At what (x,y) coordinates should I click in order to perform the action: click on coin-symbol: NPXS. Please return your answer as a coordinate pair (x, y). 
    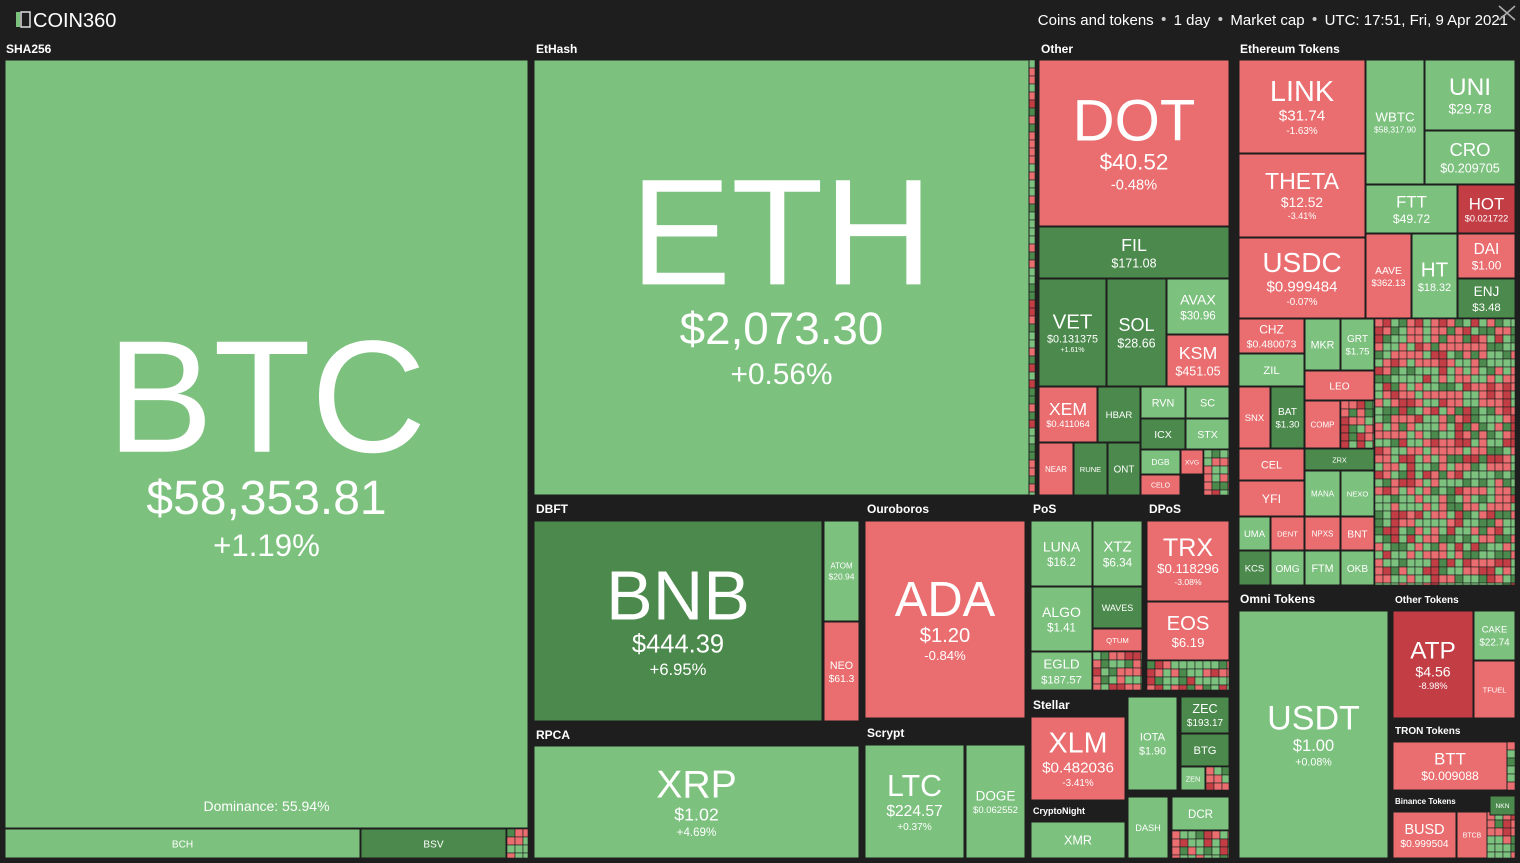
    Looking at the image, I should click on (1323, 534).